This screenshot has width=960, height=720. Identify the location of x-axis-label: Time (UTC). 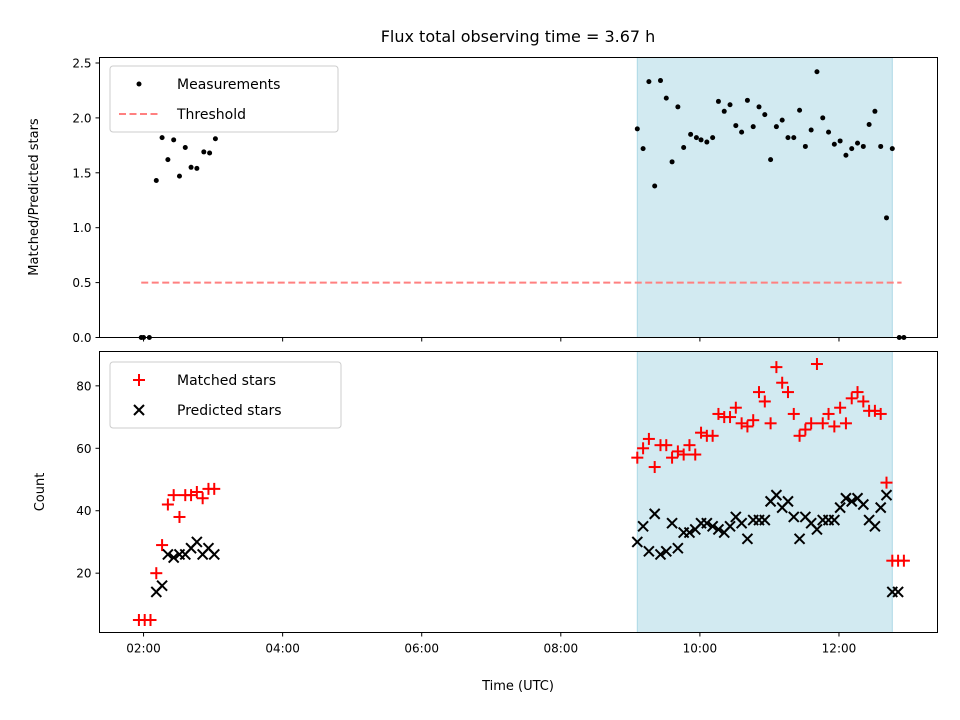
(517, 686).